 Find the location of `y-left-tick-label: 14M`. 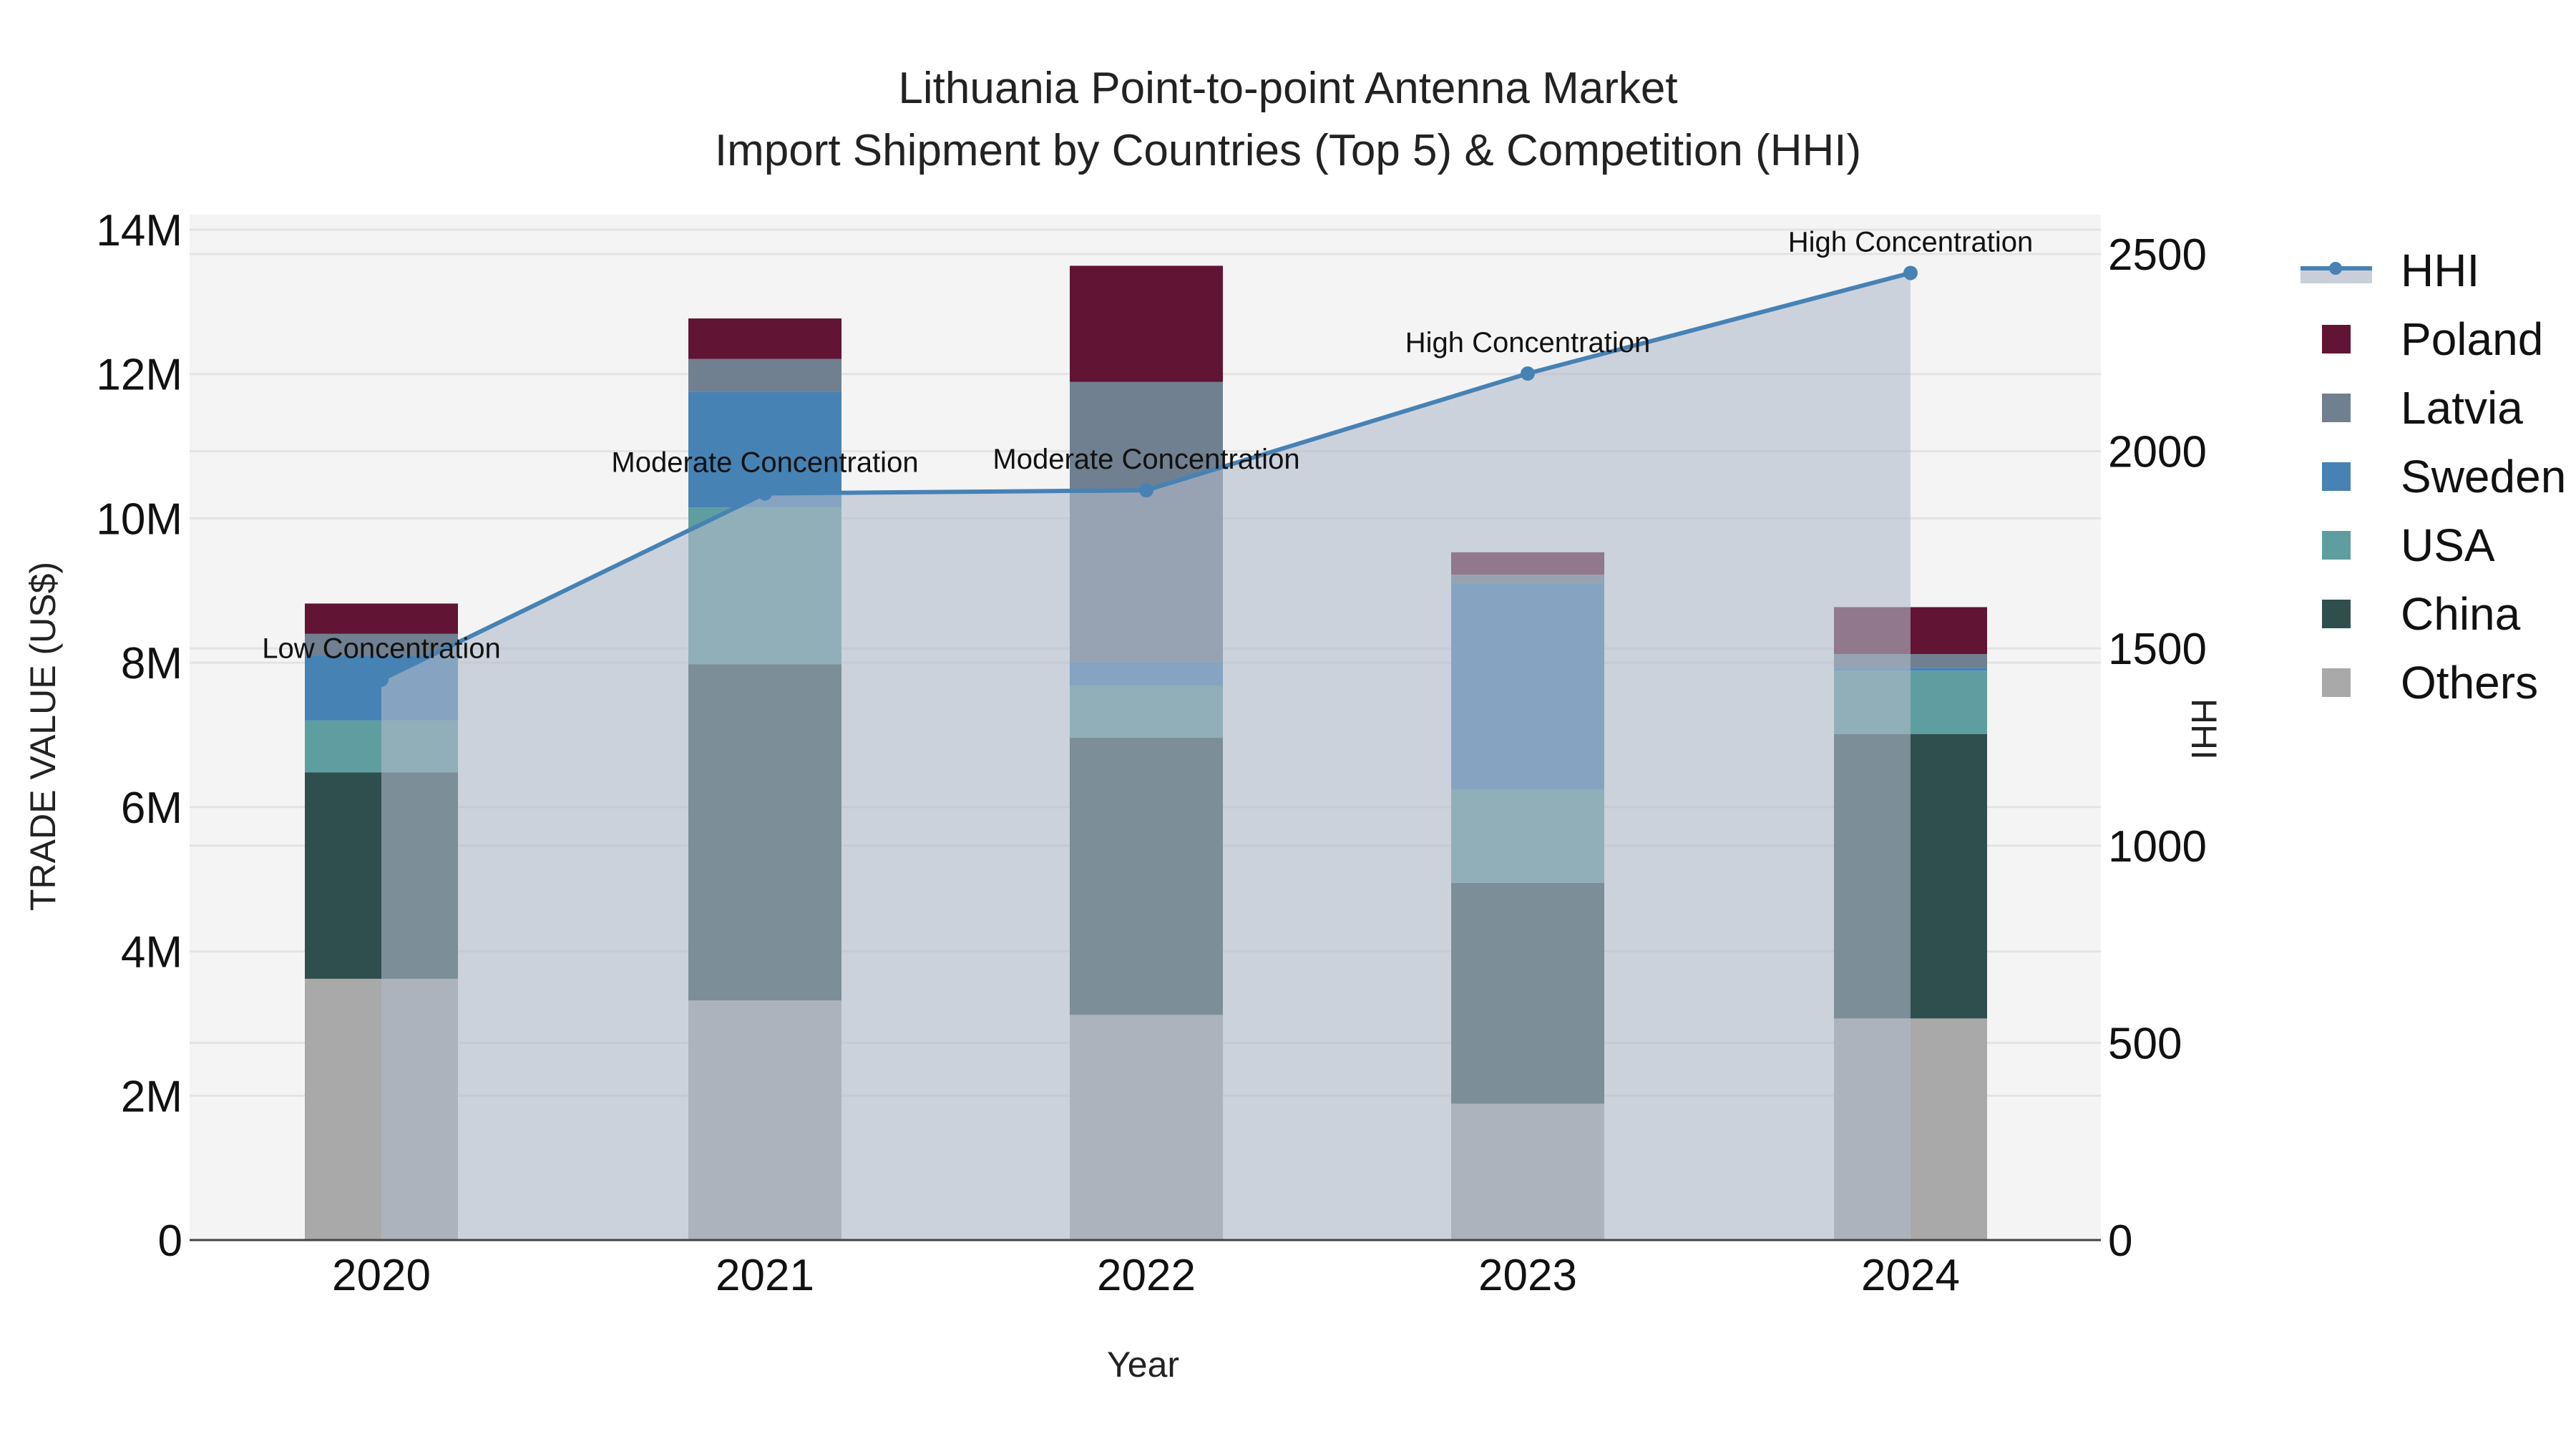

y-left-tick-label: 14M is located at coordinates (139, 230).